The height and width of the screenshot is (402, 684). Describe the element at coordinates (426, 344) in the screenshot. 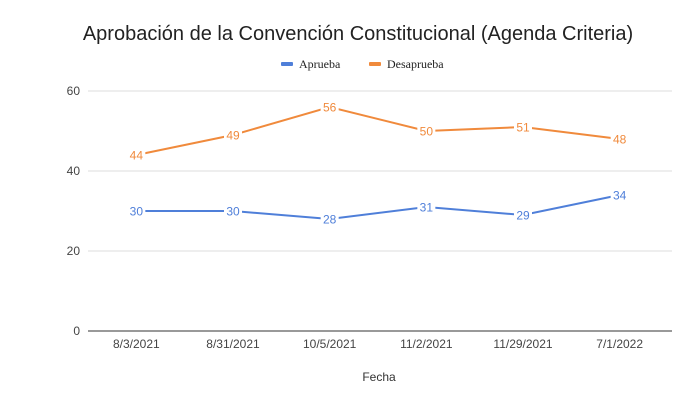

I see `x-tick-label: 11/2/2021` at that location.